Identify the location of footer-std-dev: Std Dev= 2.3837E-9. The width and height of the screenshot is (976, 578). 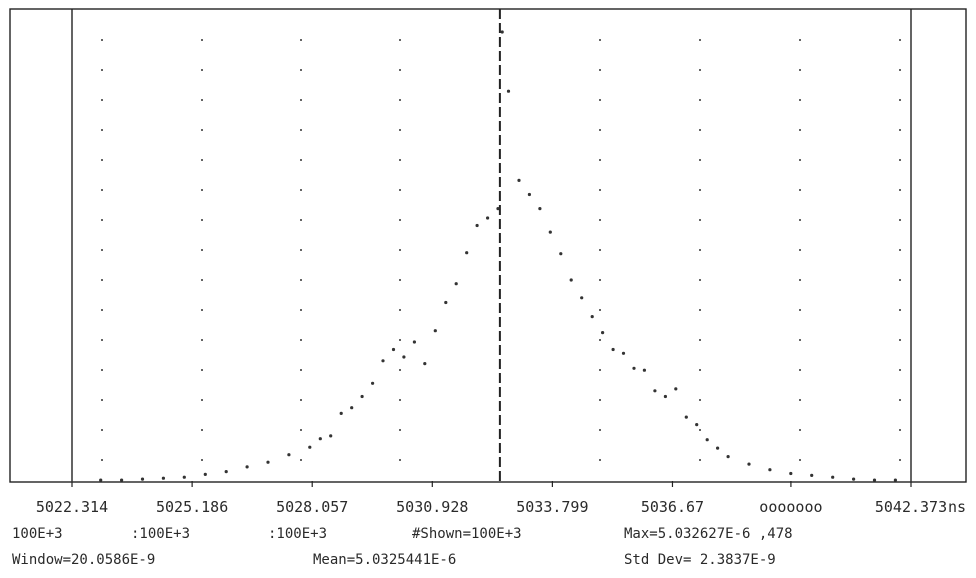
(700, 560).